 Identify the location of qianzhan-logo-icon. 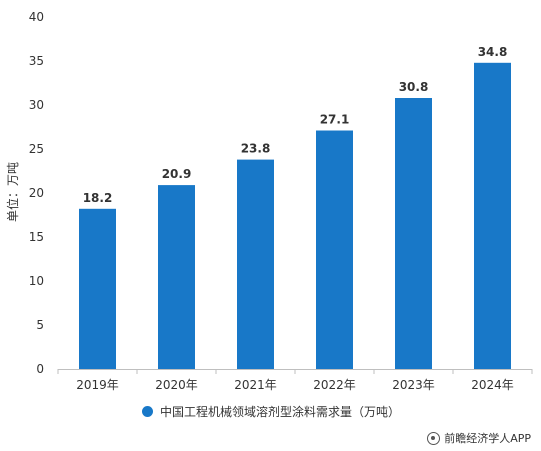
(434, 438).